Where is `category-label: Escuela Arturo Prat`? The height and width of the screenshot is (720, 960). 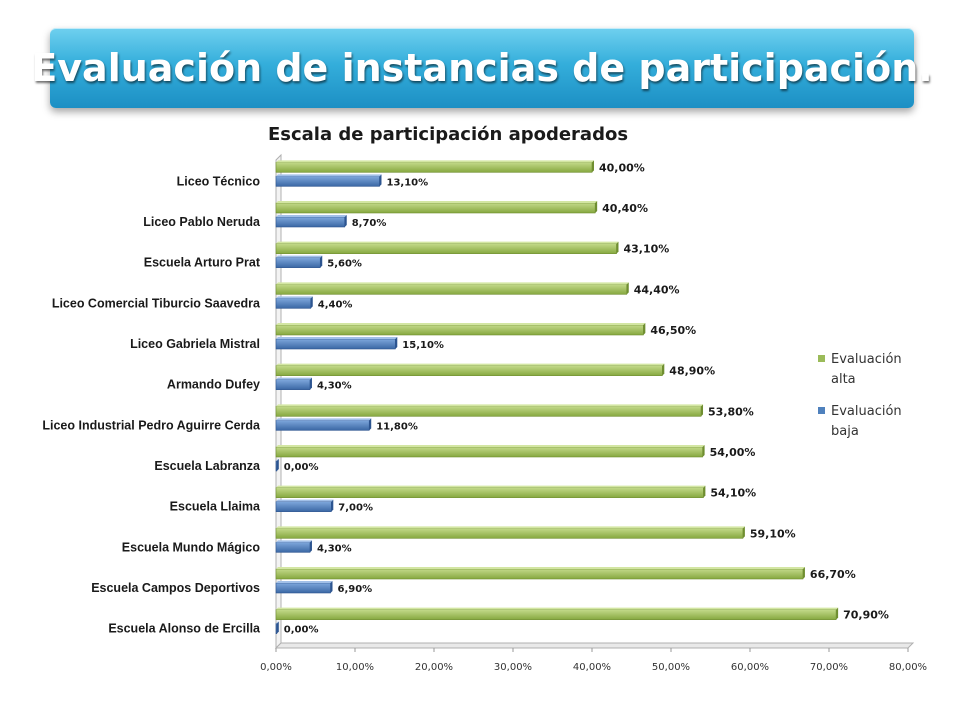 category-label: Escuela Arturo Prat is located at coordinates (202, 263).